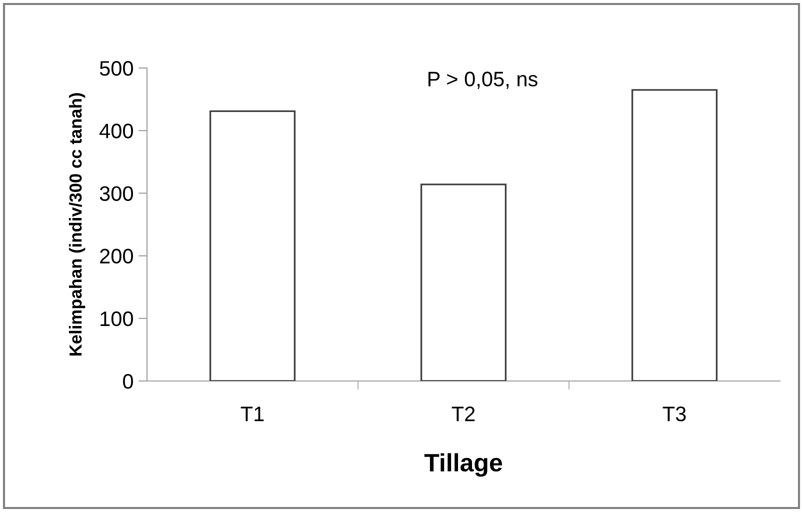  Describe the element at coordinates (252, 414) in the screenshot. I see `x-tick-label: T1` at that location.